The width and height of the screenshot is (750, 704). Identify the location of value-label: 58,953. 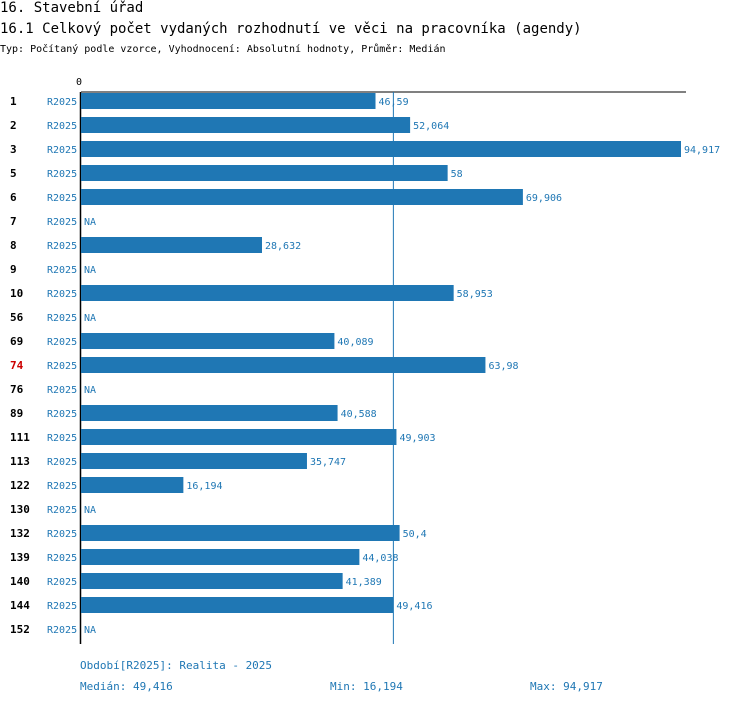
(475, 294).